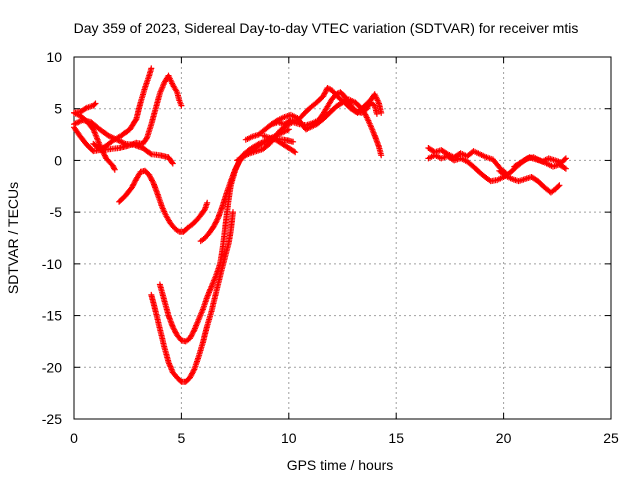 Image resolution: width=640 pixels, height=480 pixels. What do you see at coordinates (182, 438) in the screenshot?
I see `x-tick-label: 5` at bounding box center [182, 438].